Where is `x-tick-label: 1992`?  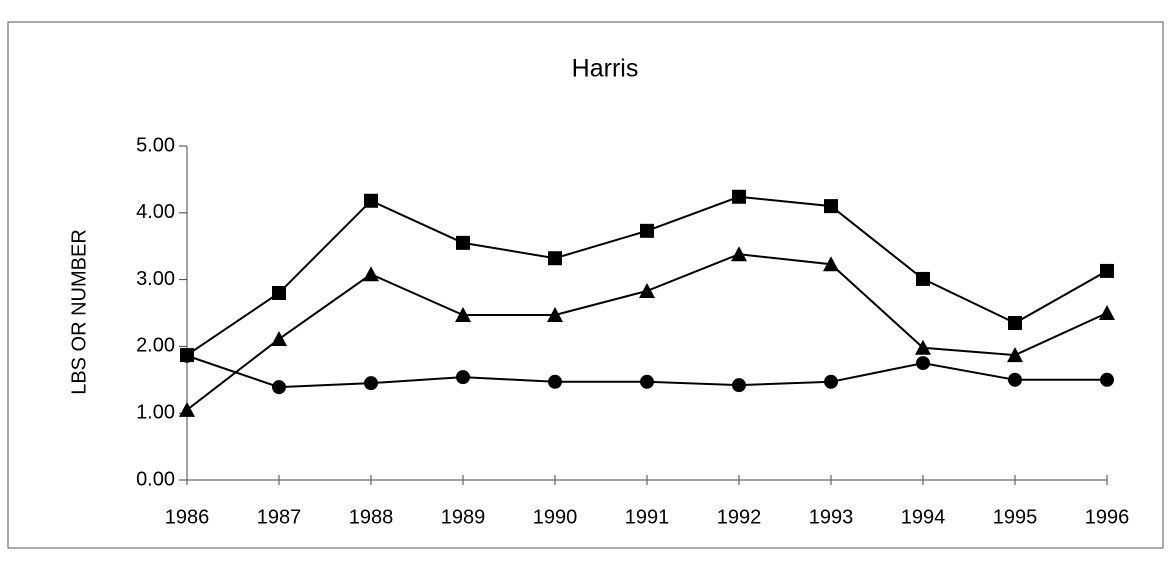
x-tick-label: 1992 is located at coordinates (739, 517).